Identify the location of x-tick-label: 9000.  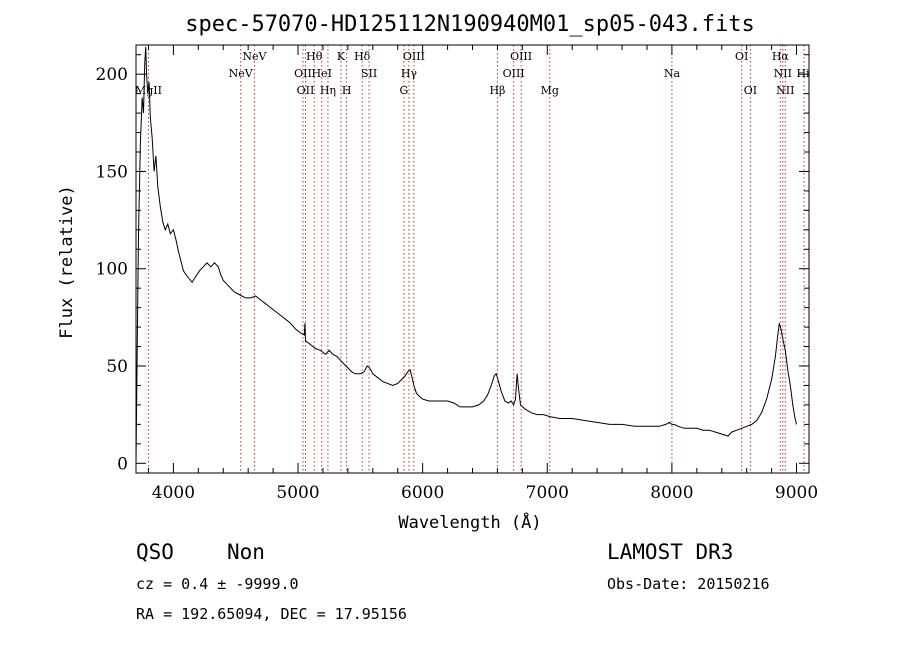
(796, 493).